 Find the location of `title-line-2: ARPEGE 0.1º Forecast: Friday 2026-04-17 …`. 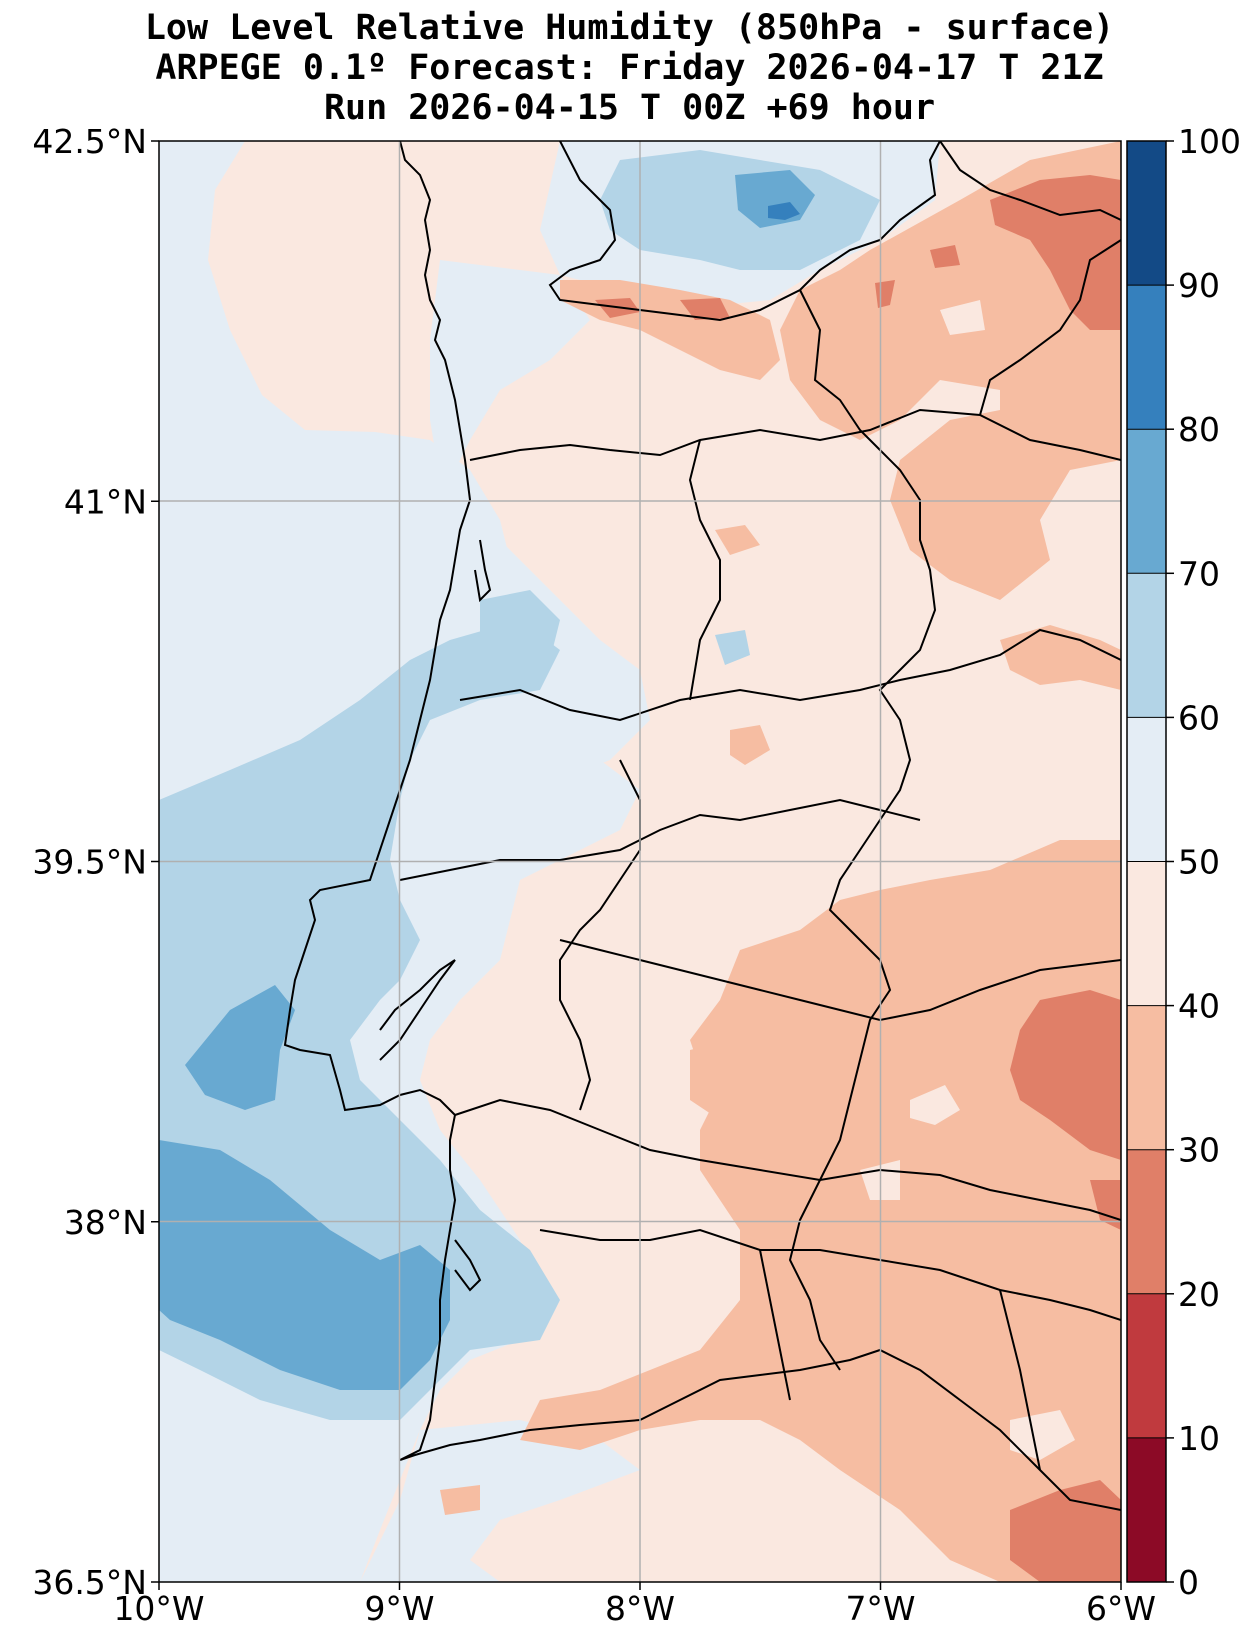

title-line-2: ARPEGE 0.1º Forecast: Friday 2026-04-17 … is located at coordinates (629, 68).